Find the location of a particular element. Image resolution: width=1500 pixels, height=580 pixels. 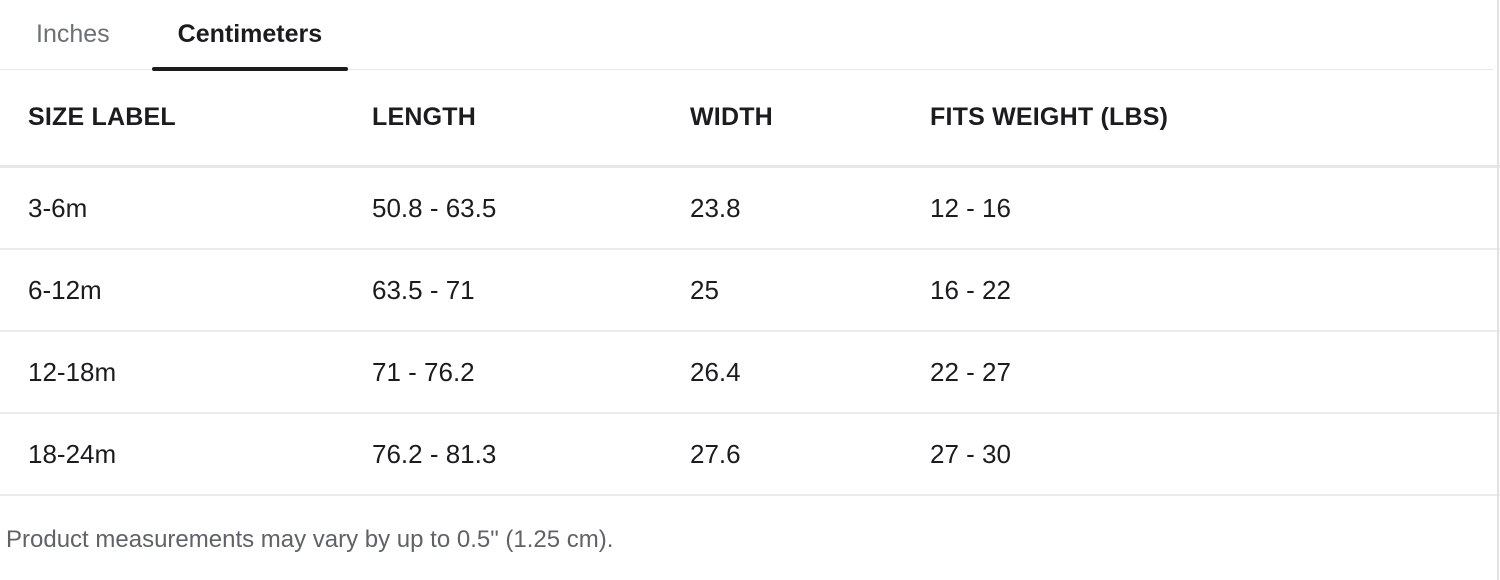

column-header-width: WIDTH is located at coordinates (810, 119).